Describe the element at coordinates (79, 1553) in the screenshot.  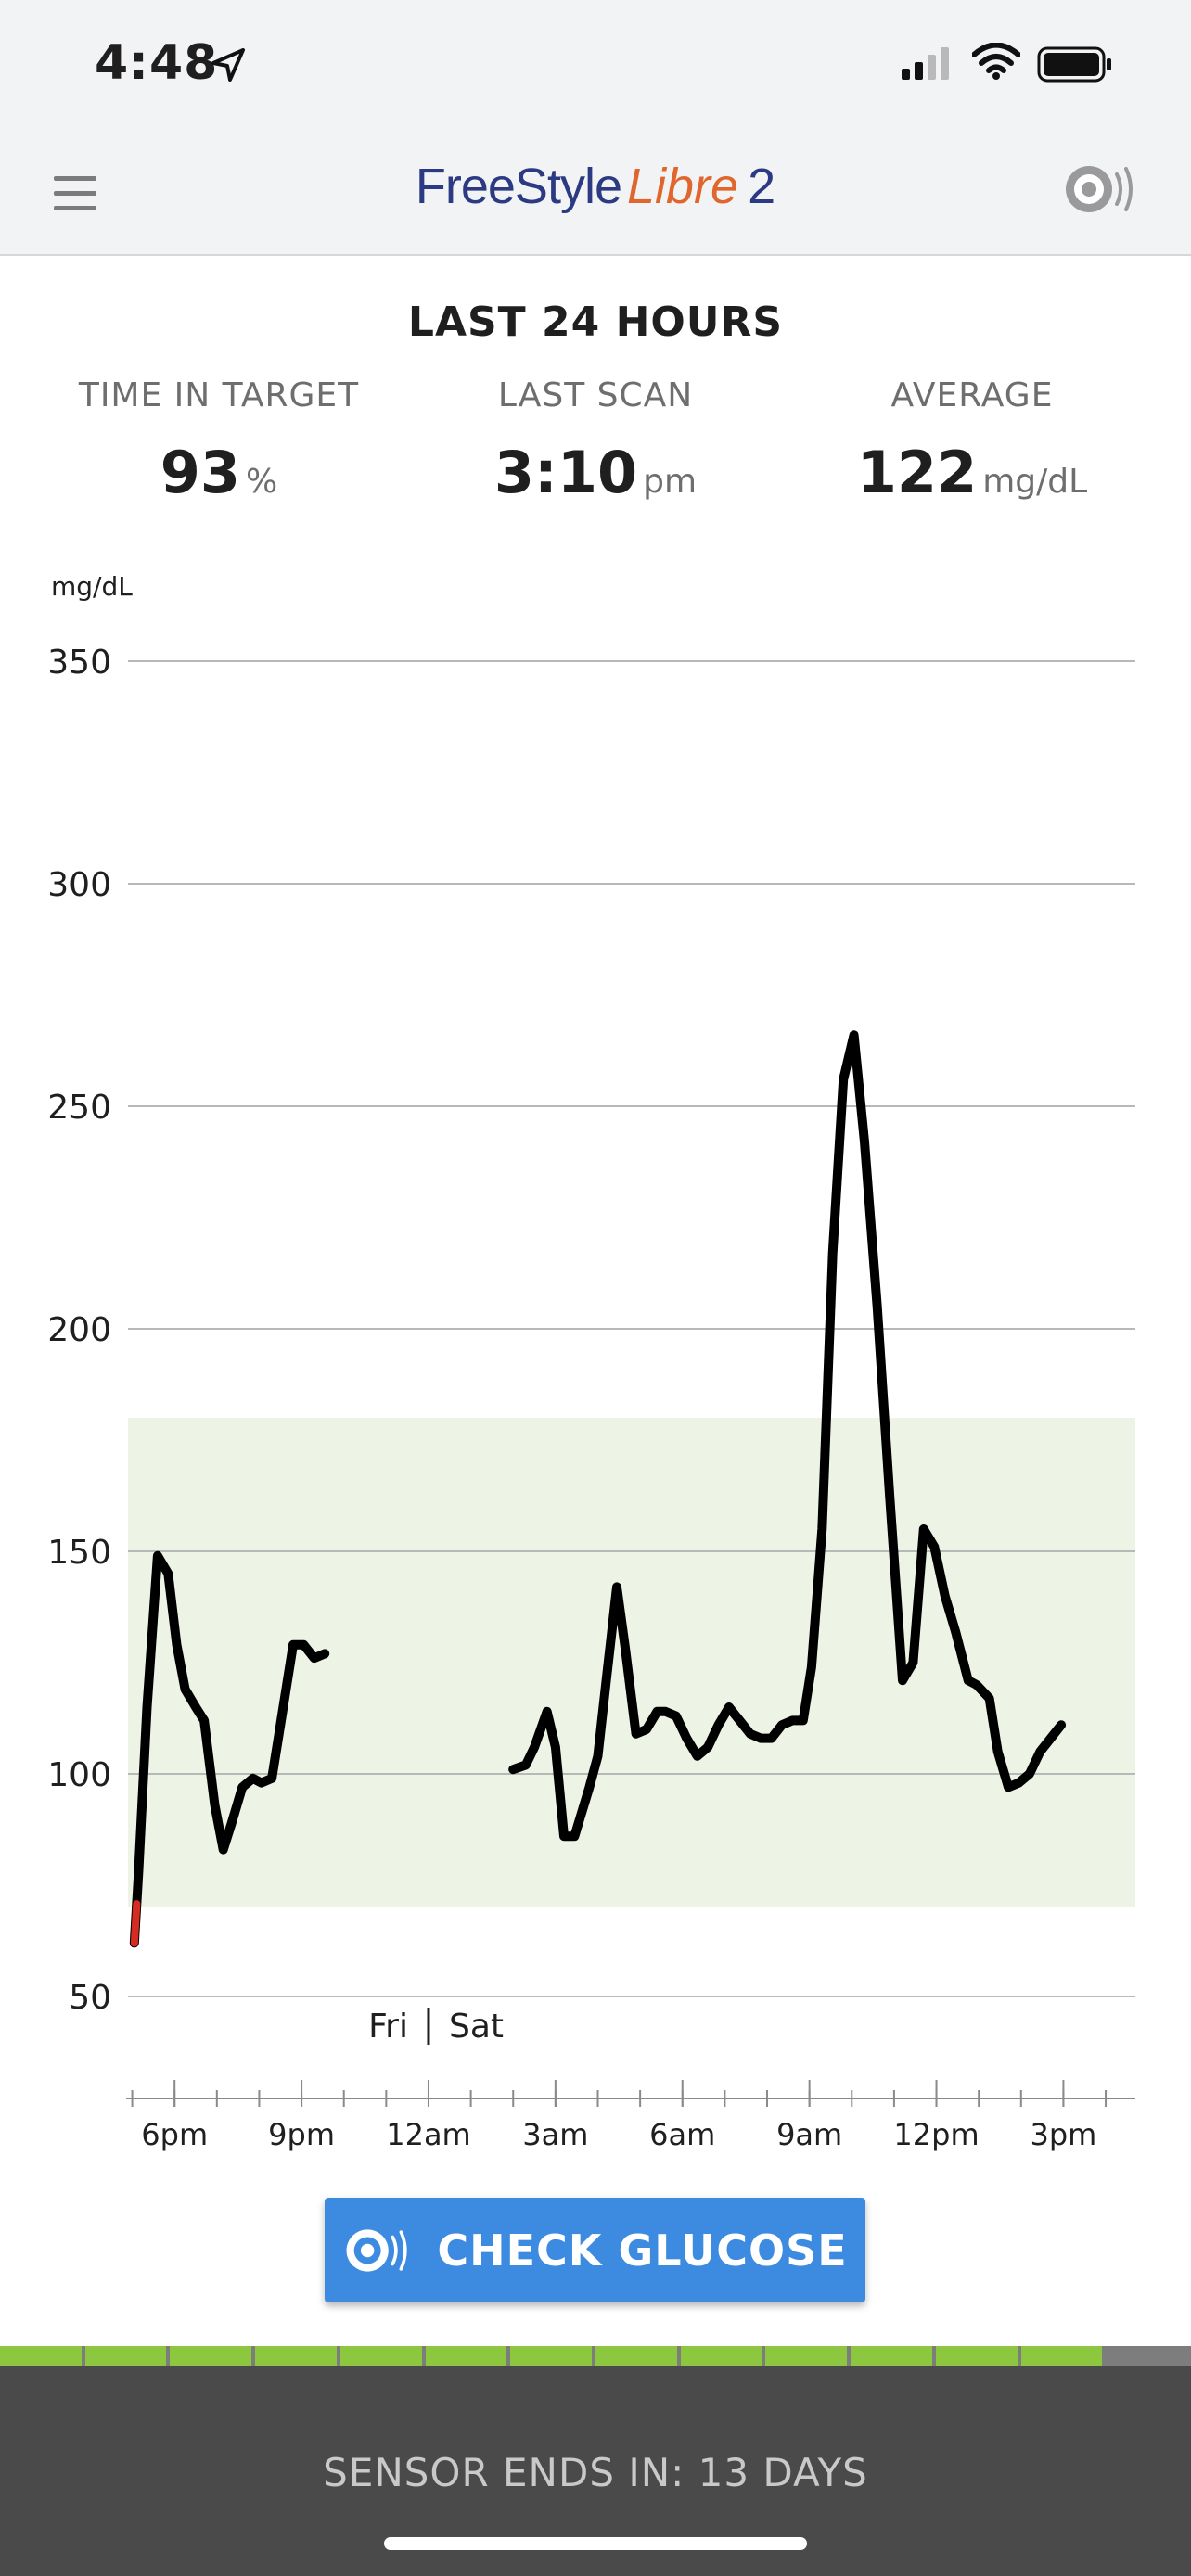
I see `y-tick-label-150: 150` at that location.